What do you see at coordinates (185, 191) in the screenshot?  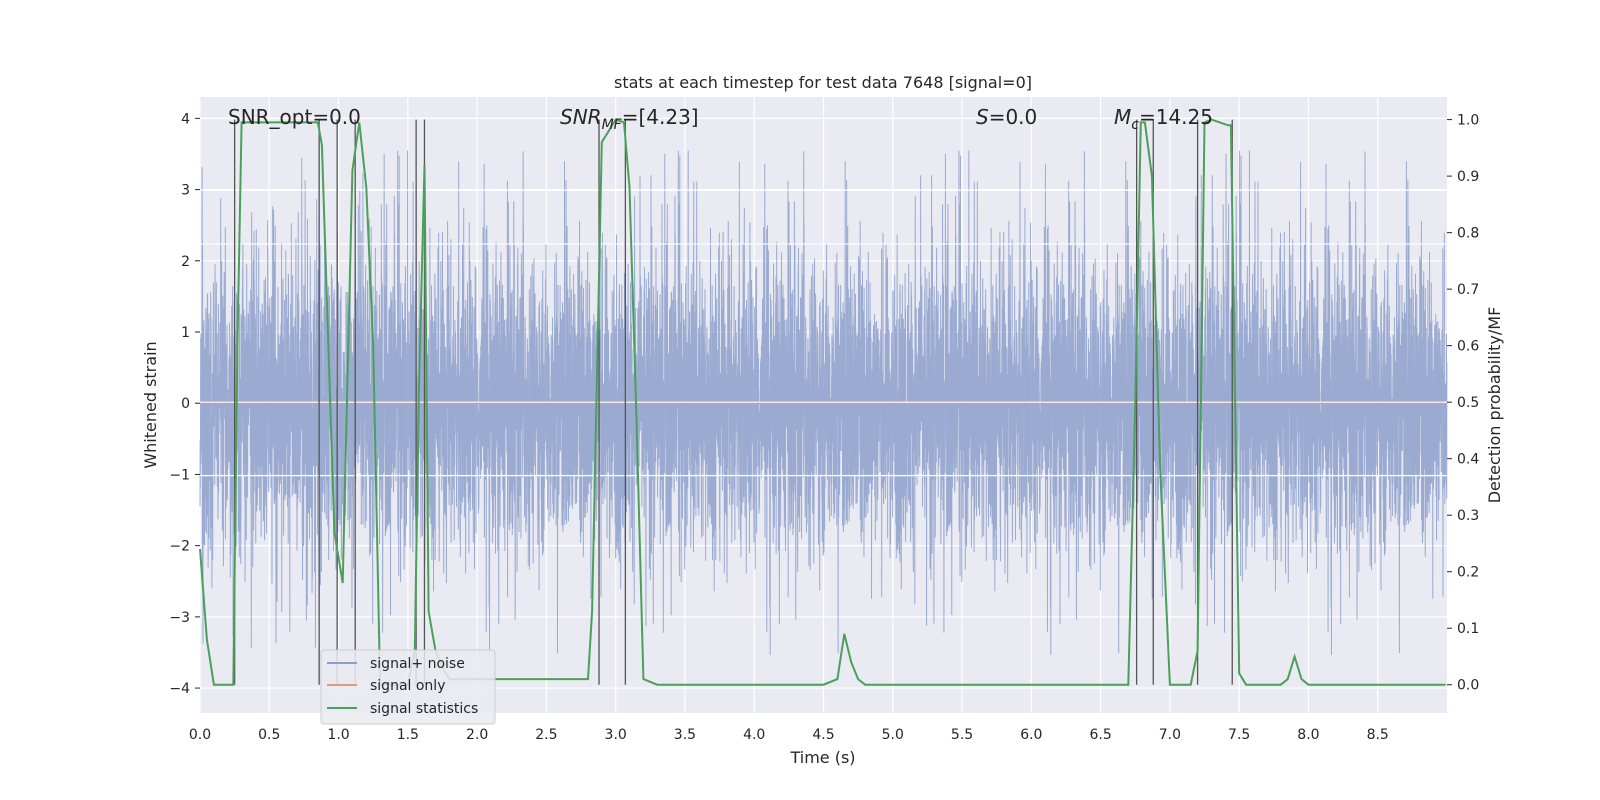 I see `y-tick-label: 3` at bounding box center [185, 191].